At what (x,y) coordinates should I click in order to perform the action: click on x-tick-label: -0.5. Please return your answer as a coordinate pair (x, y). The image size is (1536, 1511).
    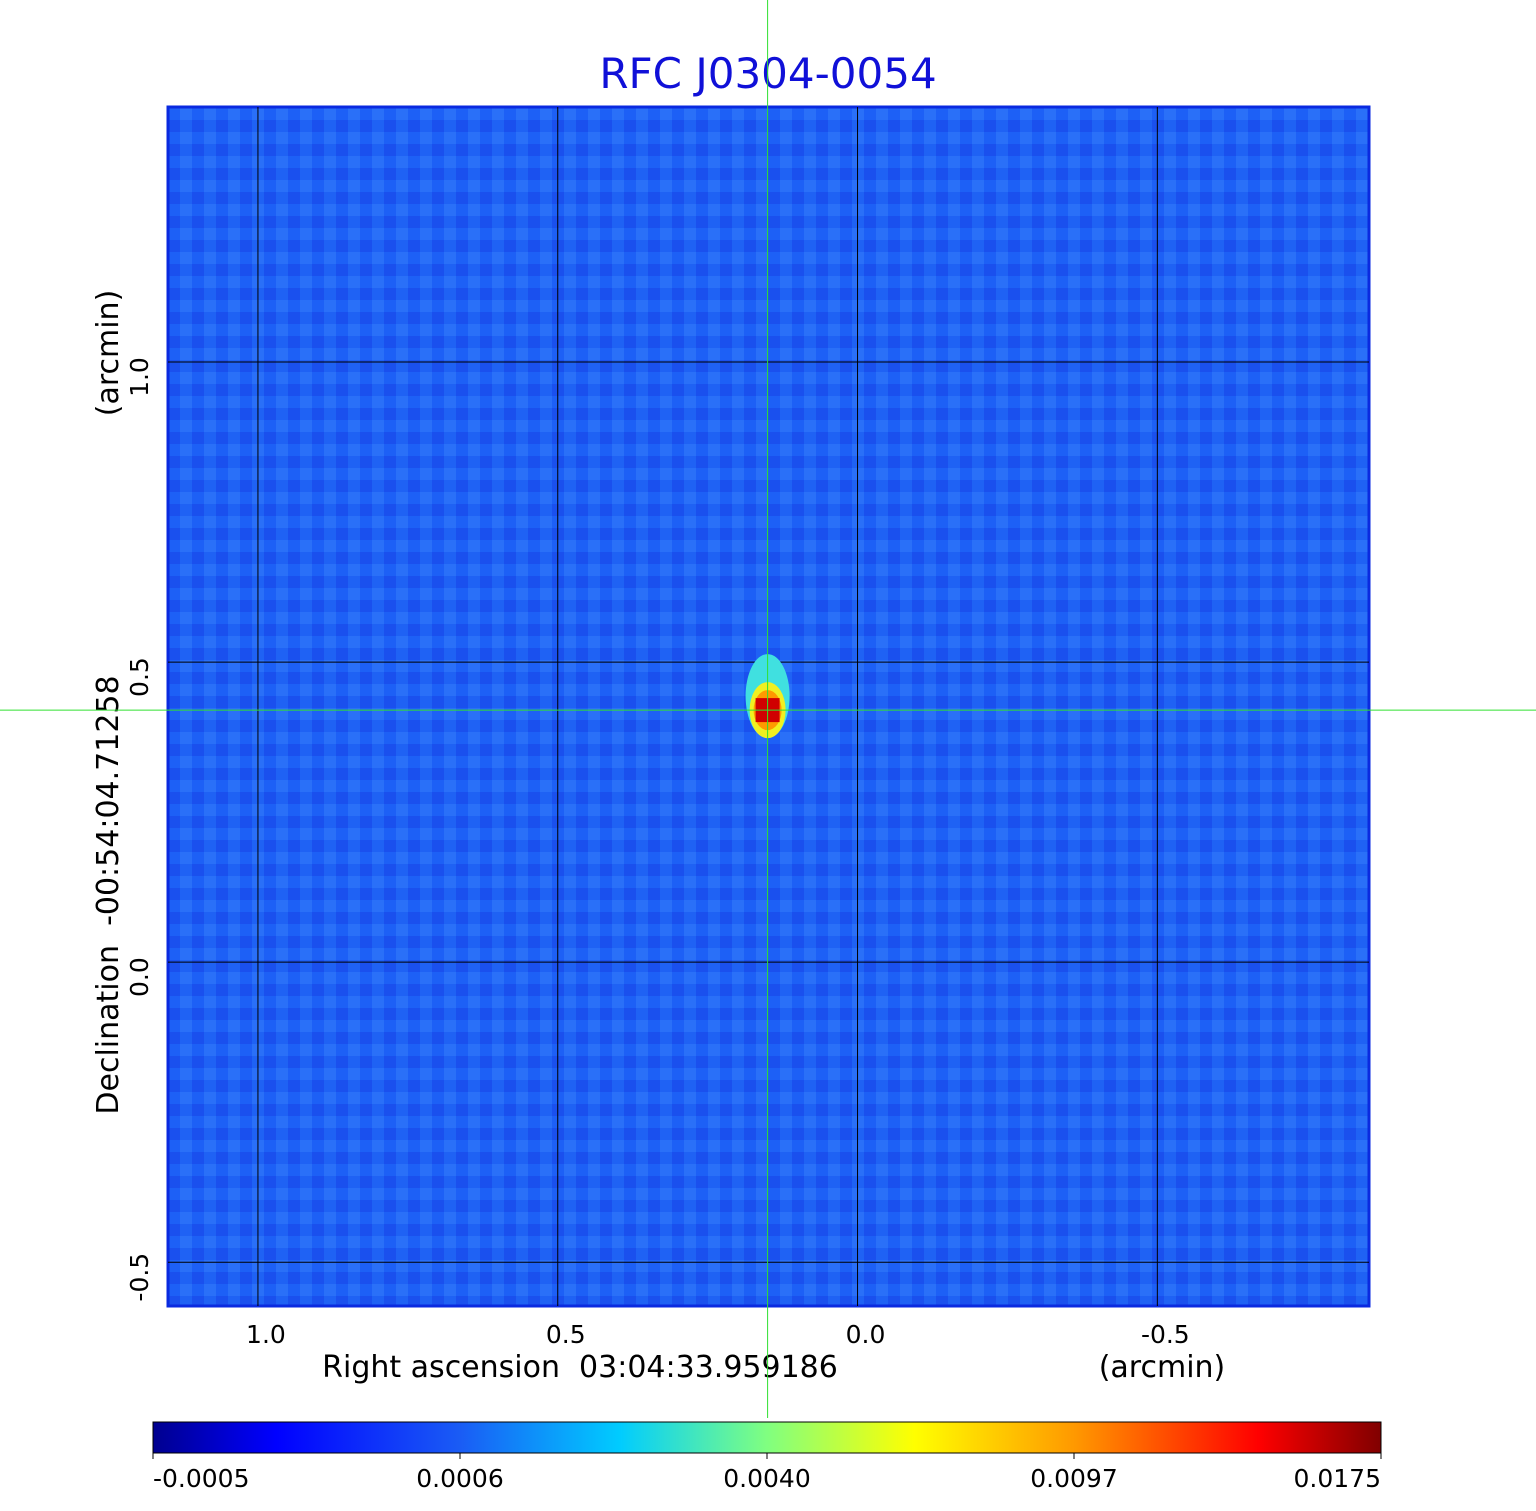
    Looking at the image, I should click on (1165, 1334).